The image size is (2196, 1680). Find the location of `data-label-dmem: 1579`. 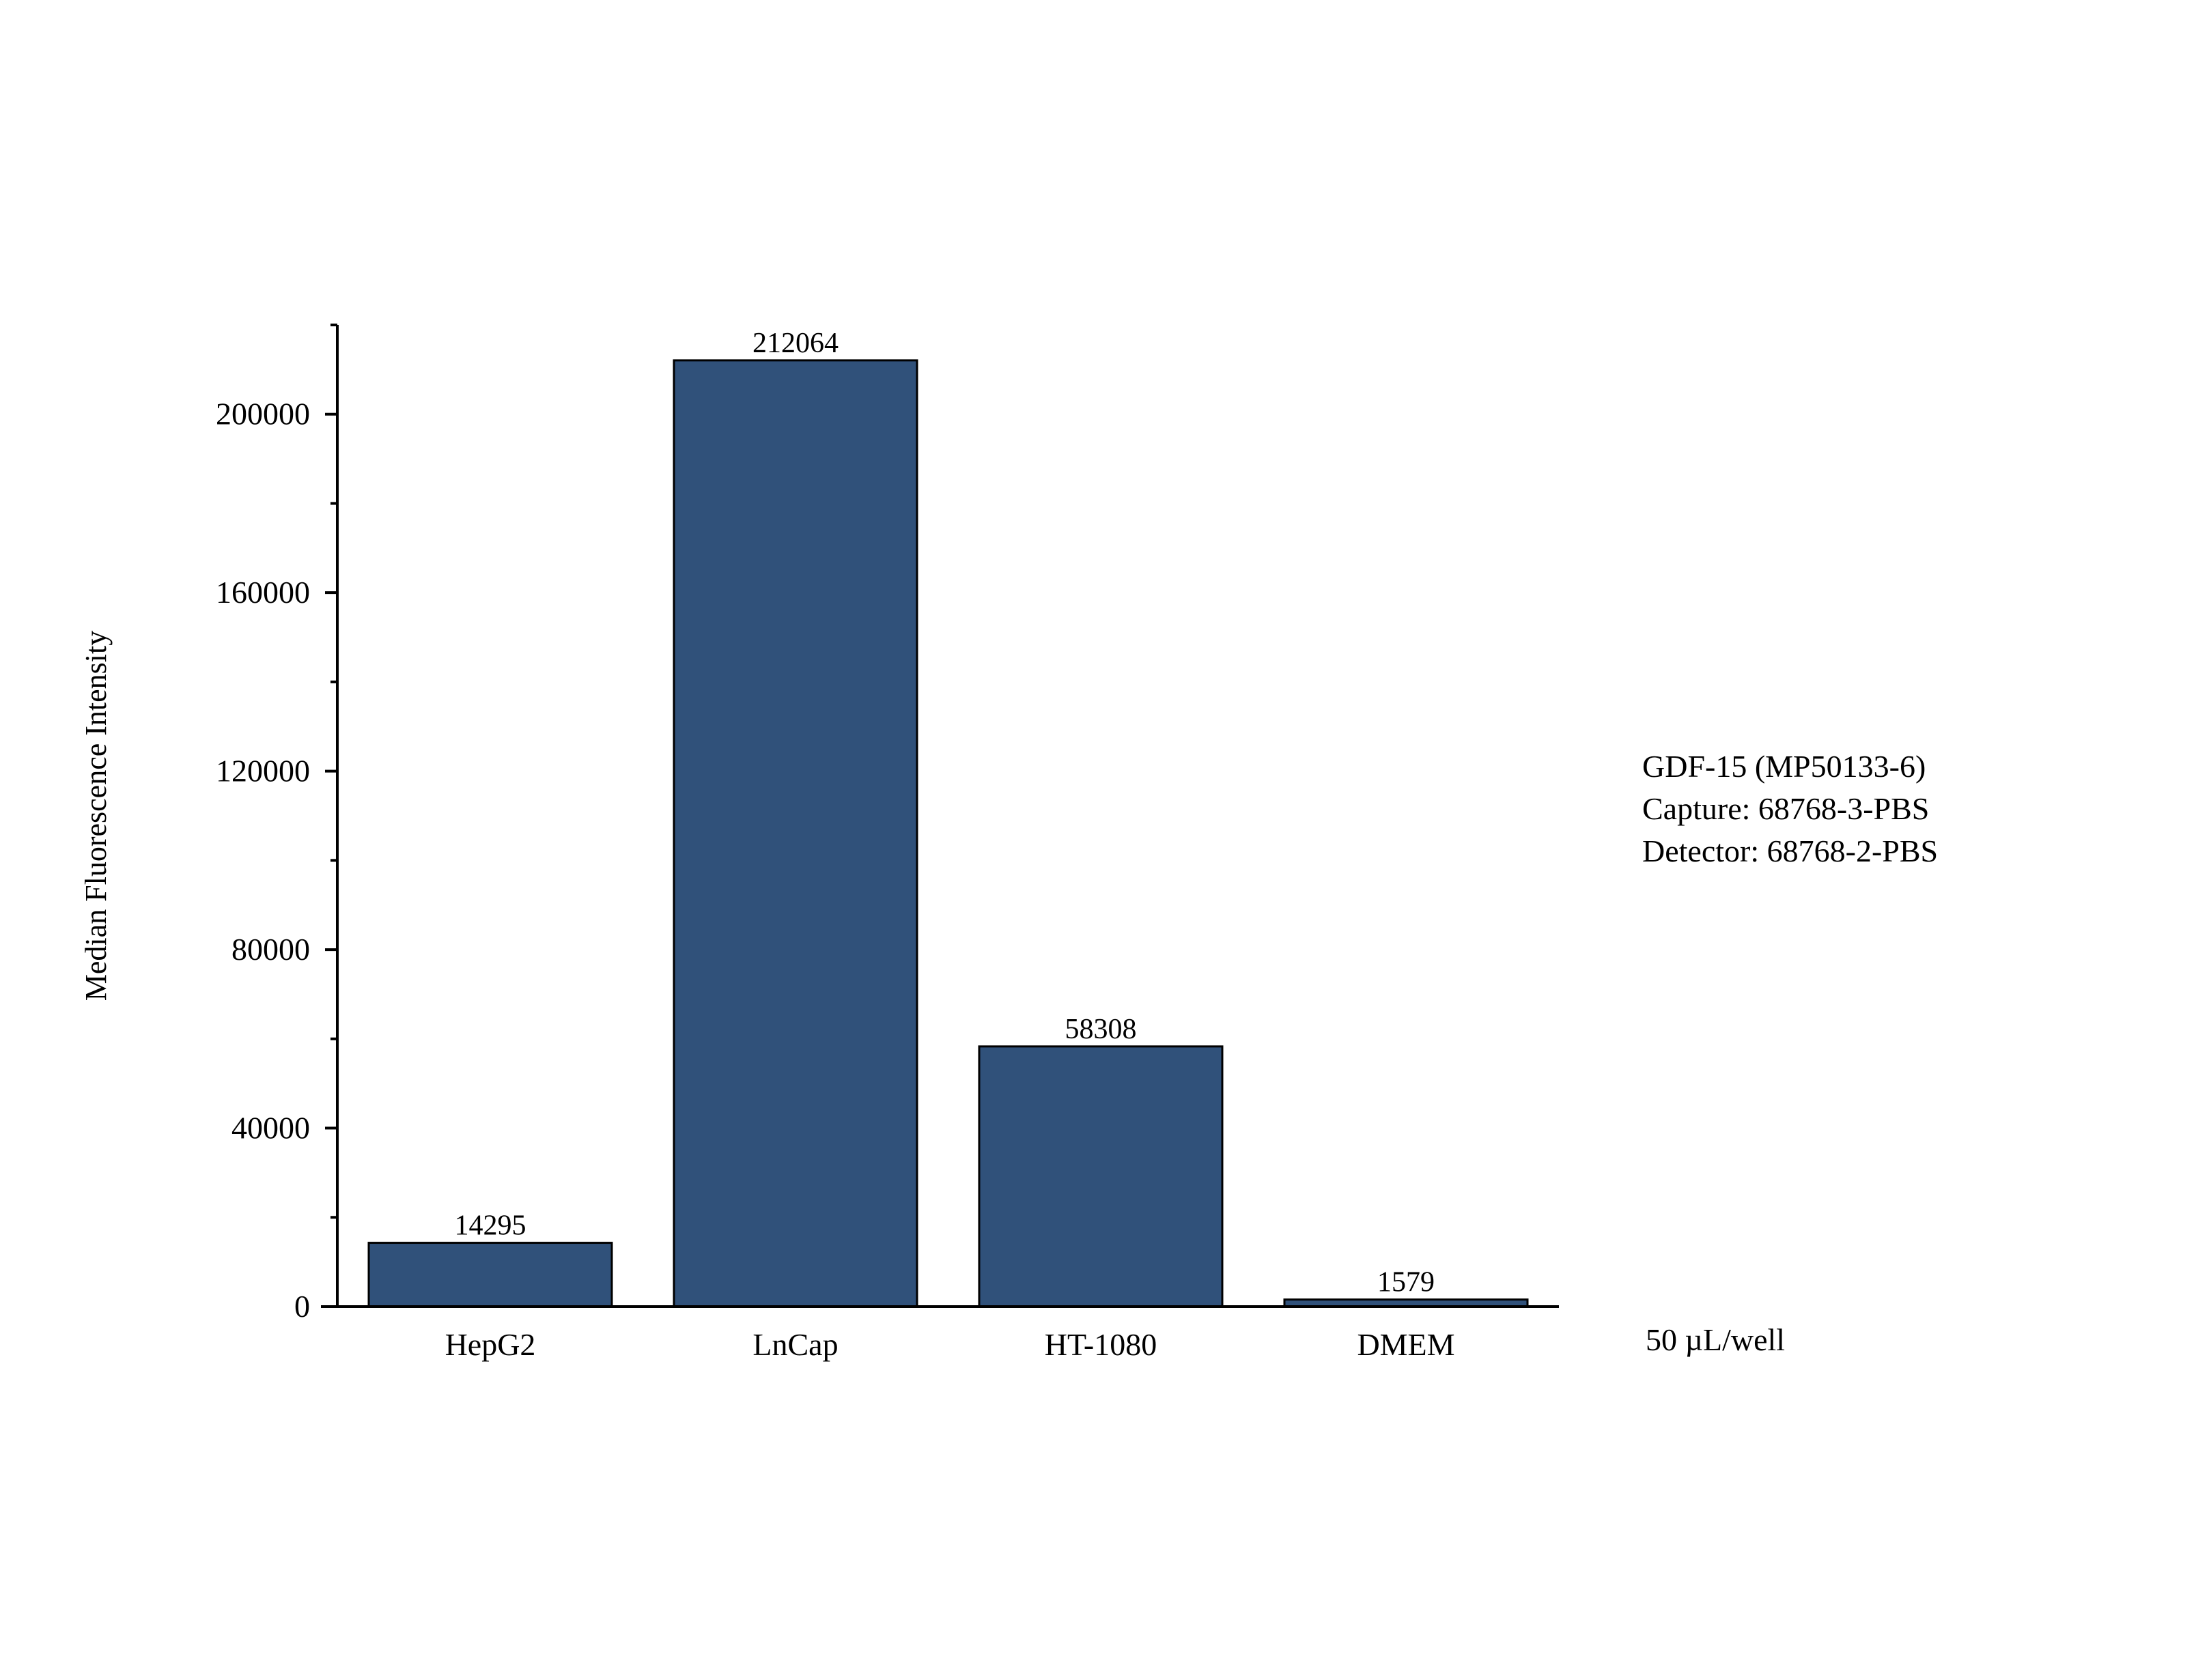

data-label-dmem: 1579 is located at coordinates (1406, 1282).